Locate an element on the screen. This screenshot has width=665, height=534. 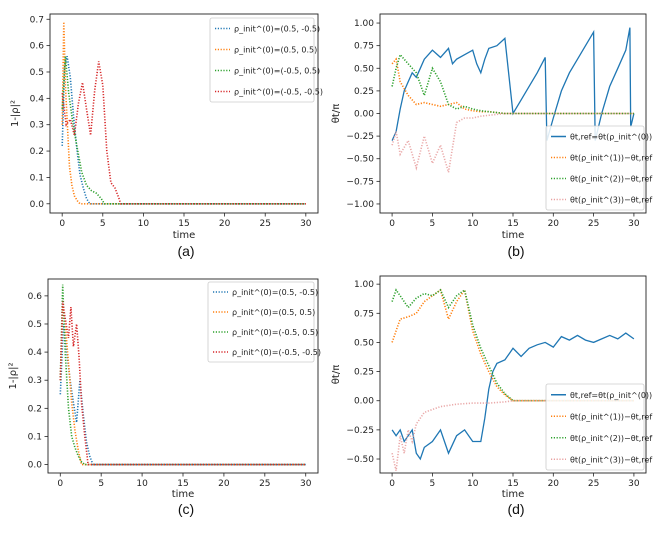
y-tick-label: 0.7 is located at coordinates (37, 20).